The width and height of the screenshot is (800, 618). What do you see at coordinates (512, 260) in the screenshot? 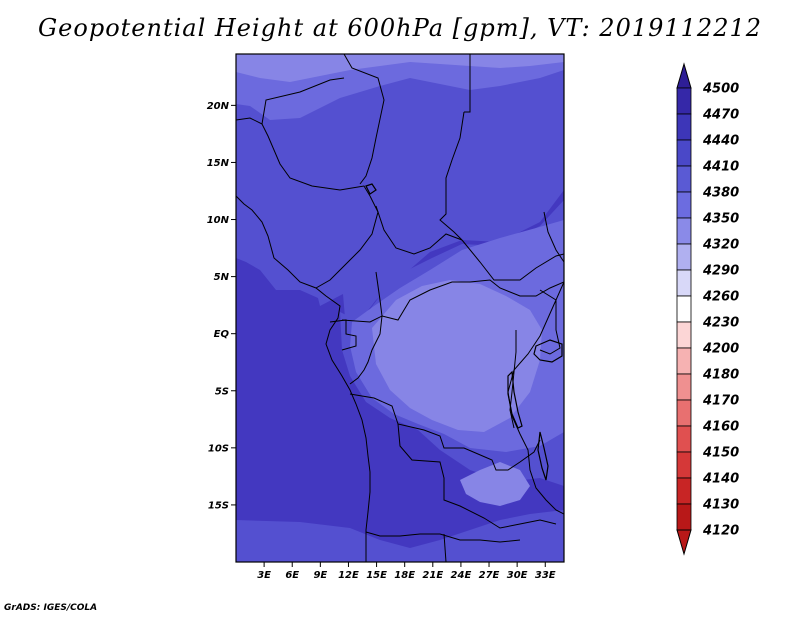
I see `border-sudan-southsudan` at bounding box center [512, 260].